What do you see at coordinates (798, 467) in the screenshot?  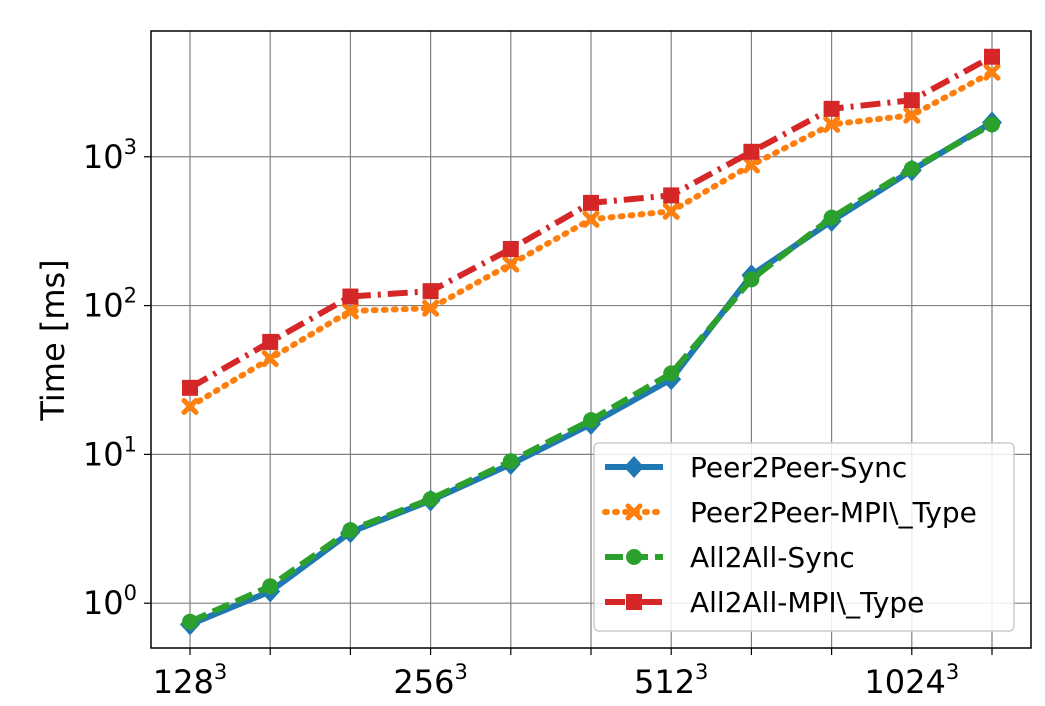 I see `legend-label: Peer2Peer-Sync` at bounding box center [798, 467].